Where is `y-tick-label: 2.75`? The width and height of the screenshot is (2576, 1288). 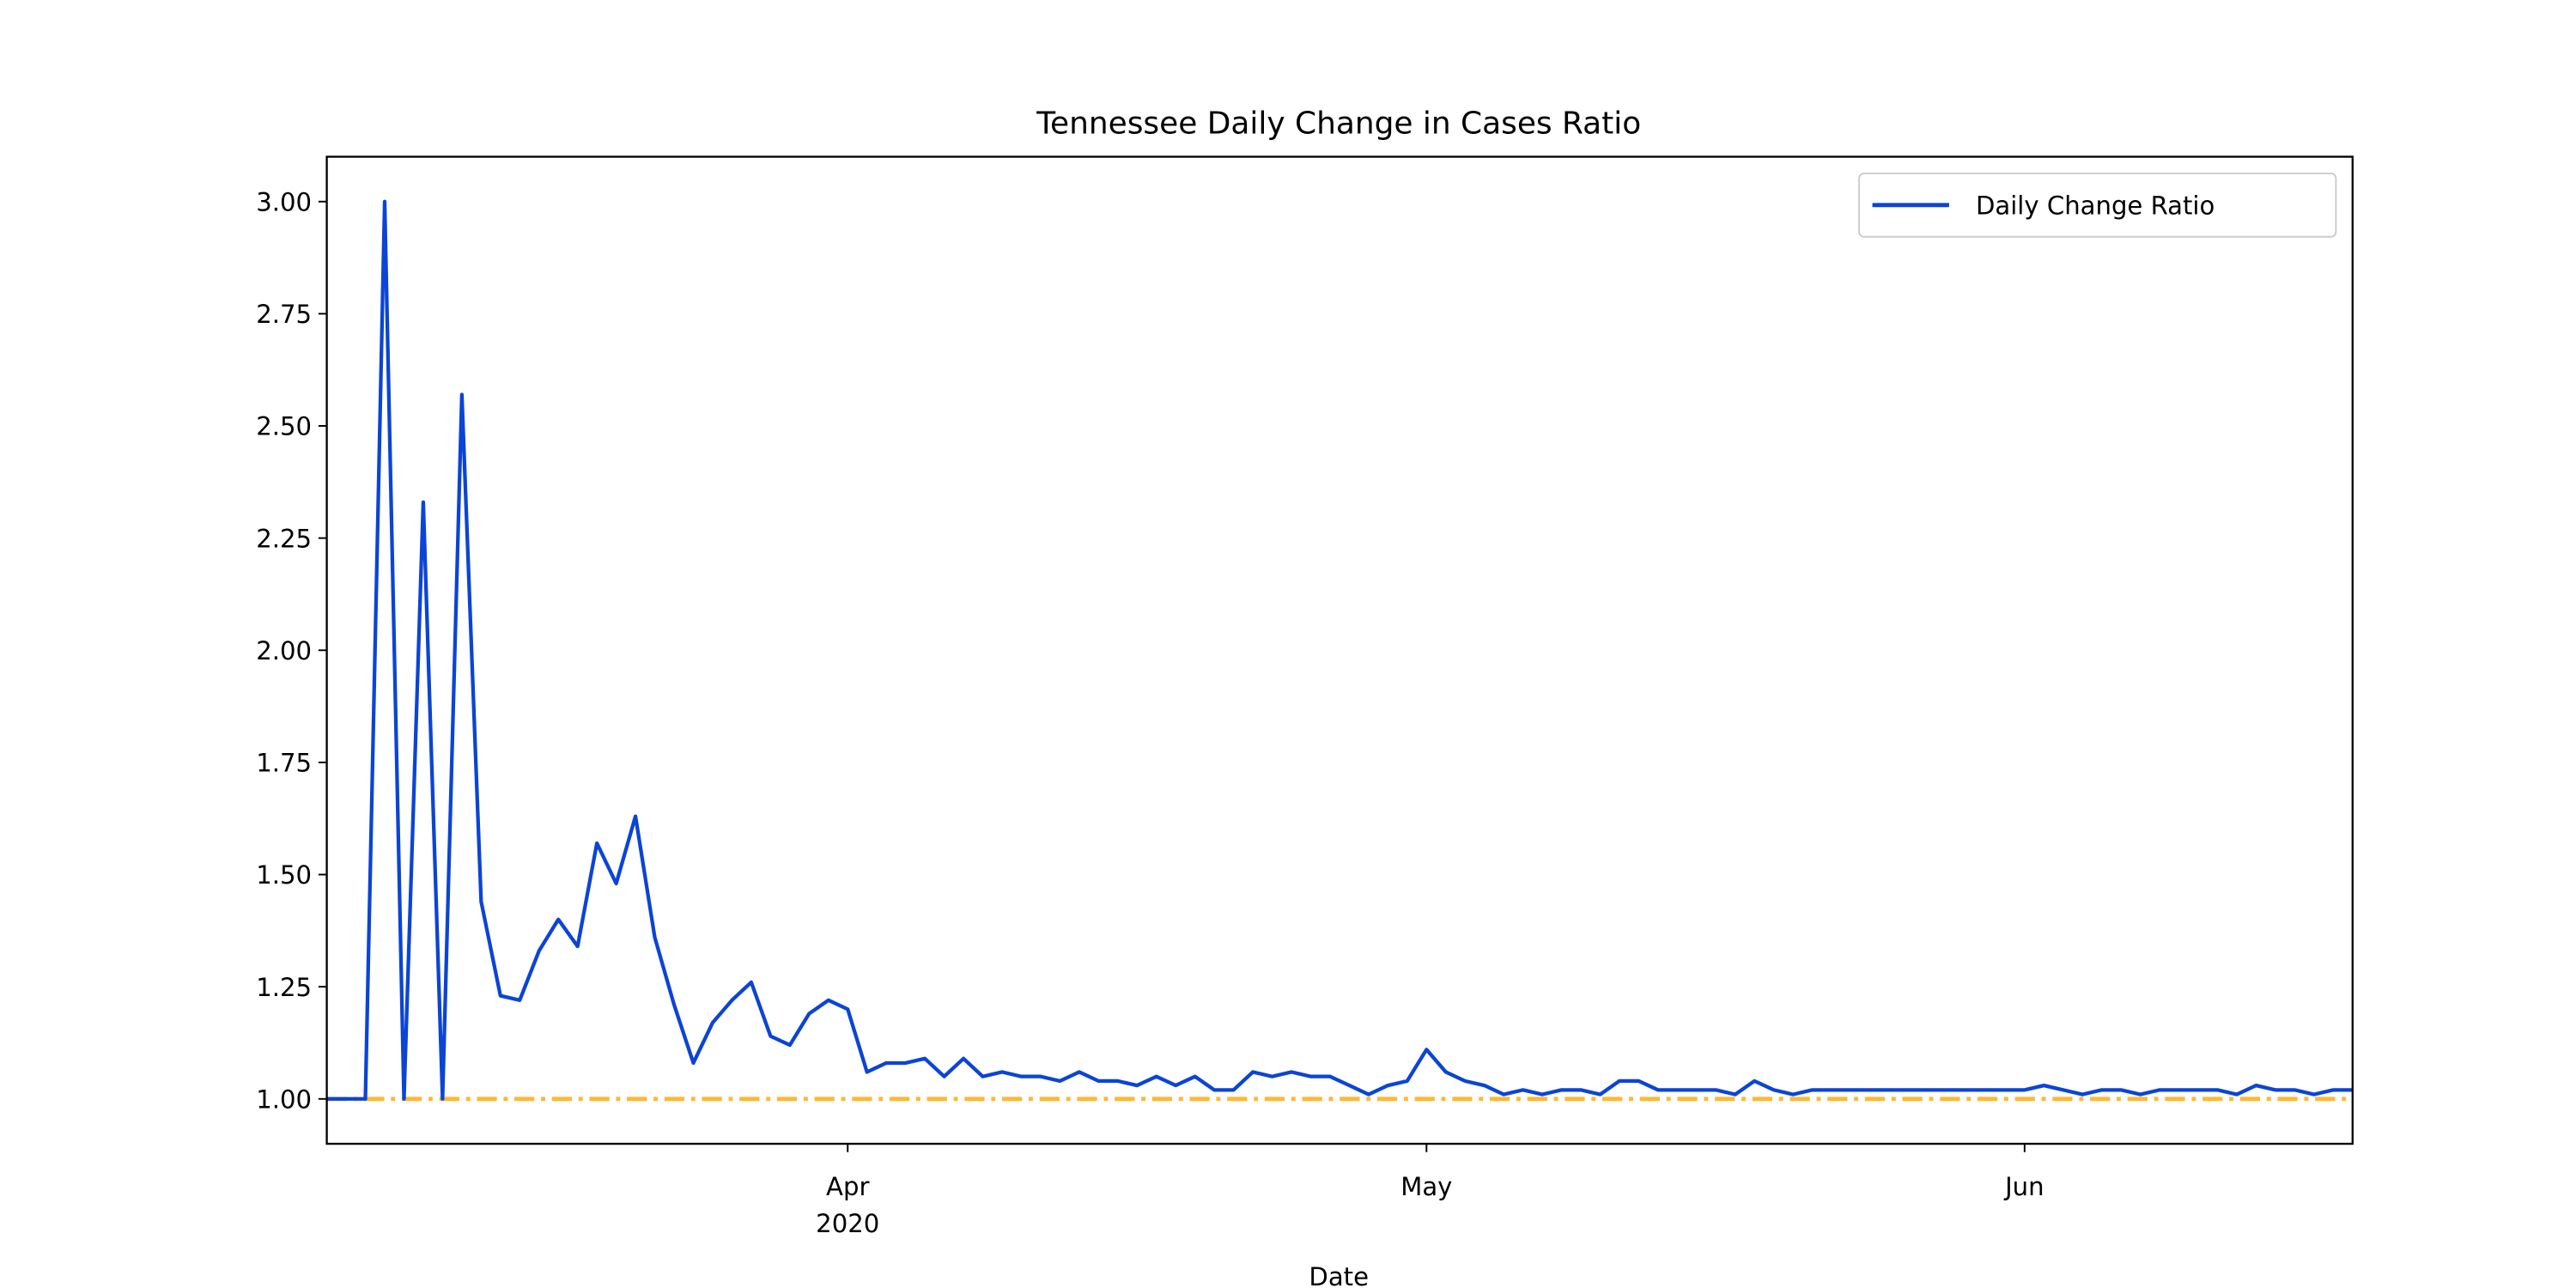
y-tick-label: 2.75 is located at coordinates (284, 314).